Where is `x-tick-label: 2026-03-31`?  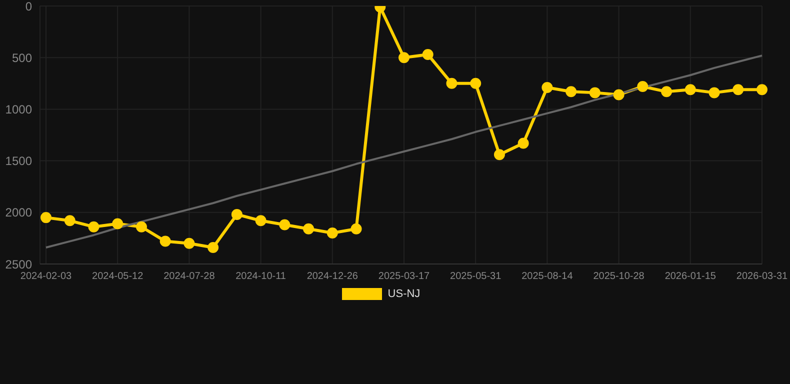 x-tick-label: 2026-03-31 is located at coordinates (762, 276).